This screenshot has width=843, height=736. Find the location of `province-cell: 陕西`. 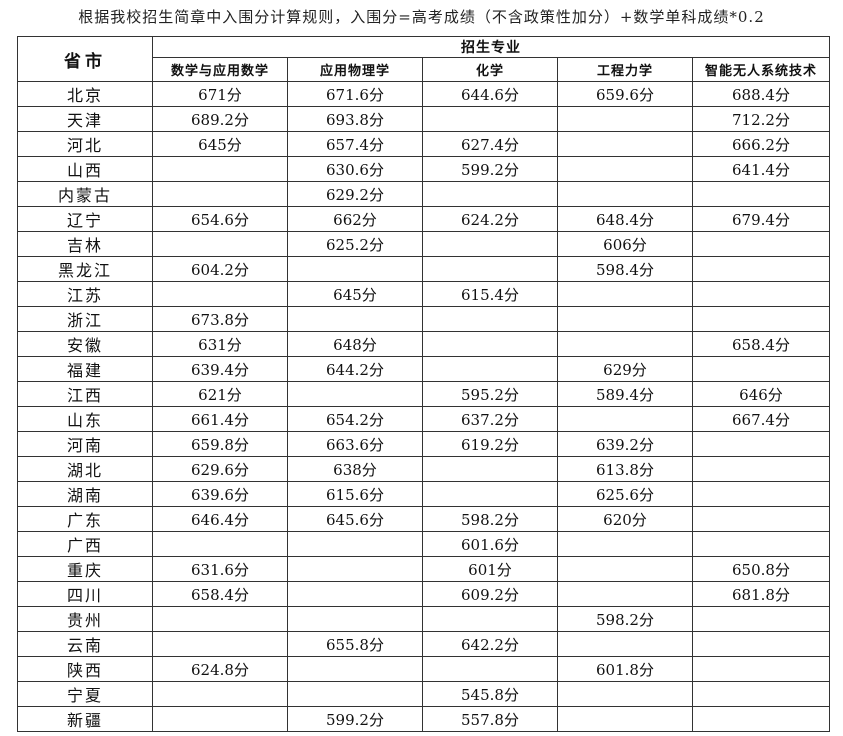

province-cell: 陕西 is located at coordinates (85, 669).